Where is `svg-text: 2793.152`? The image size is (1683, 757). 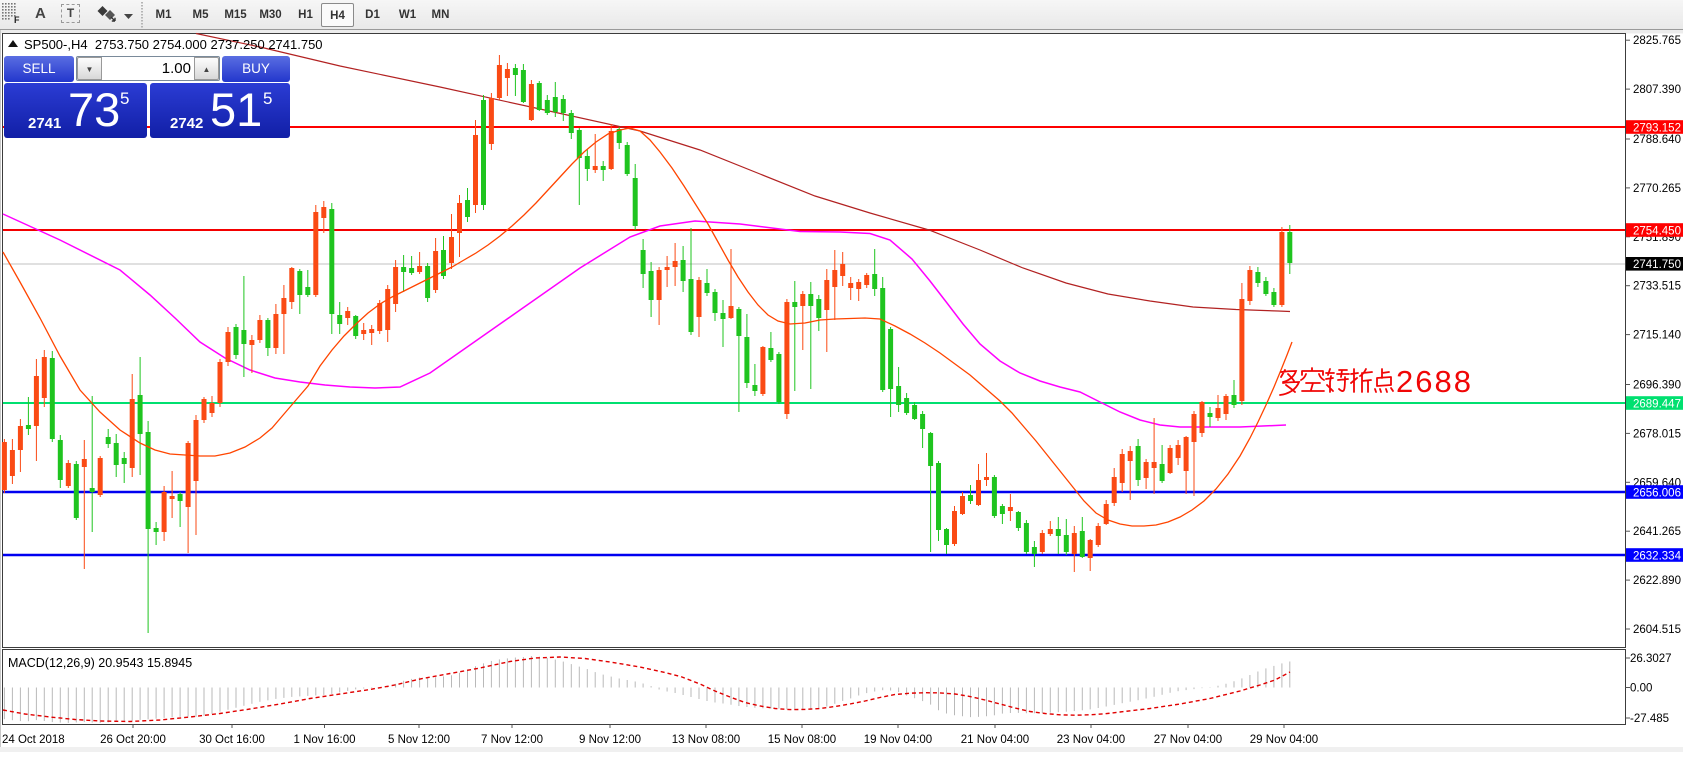 svg-text: 2793.152 is located at coordinates (1657, 128).